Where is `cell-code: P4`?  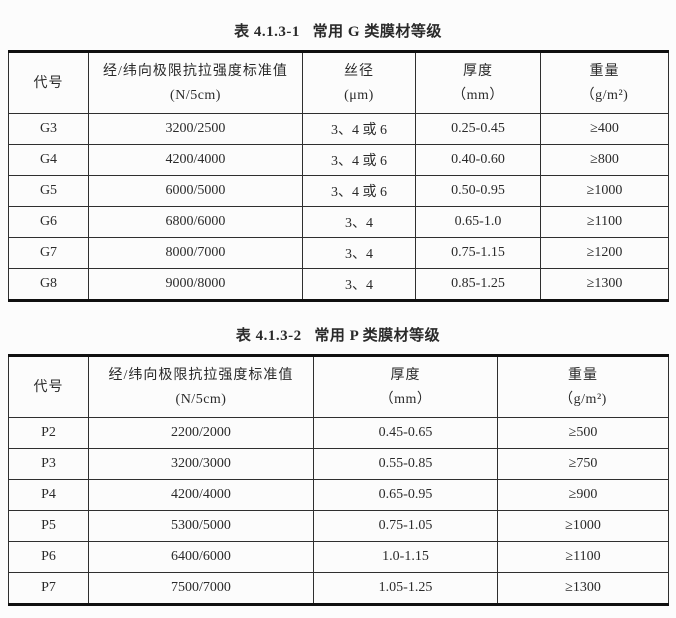
cell-code: P4 is located at coordinates (48, 495).